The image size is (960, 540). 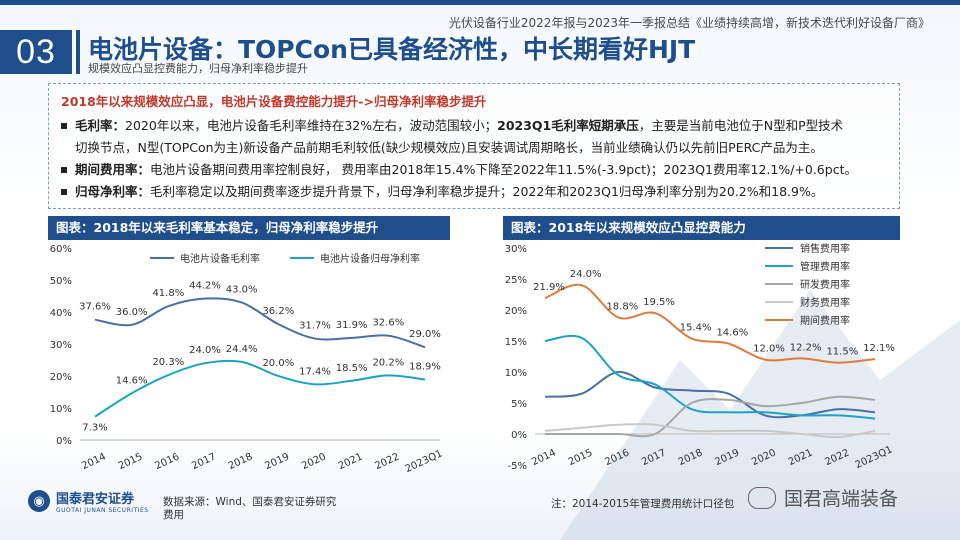 I want to click on y-tick-label: -5%, so click(x=517, y=466).